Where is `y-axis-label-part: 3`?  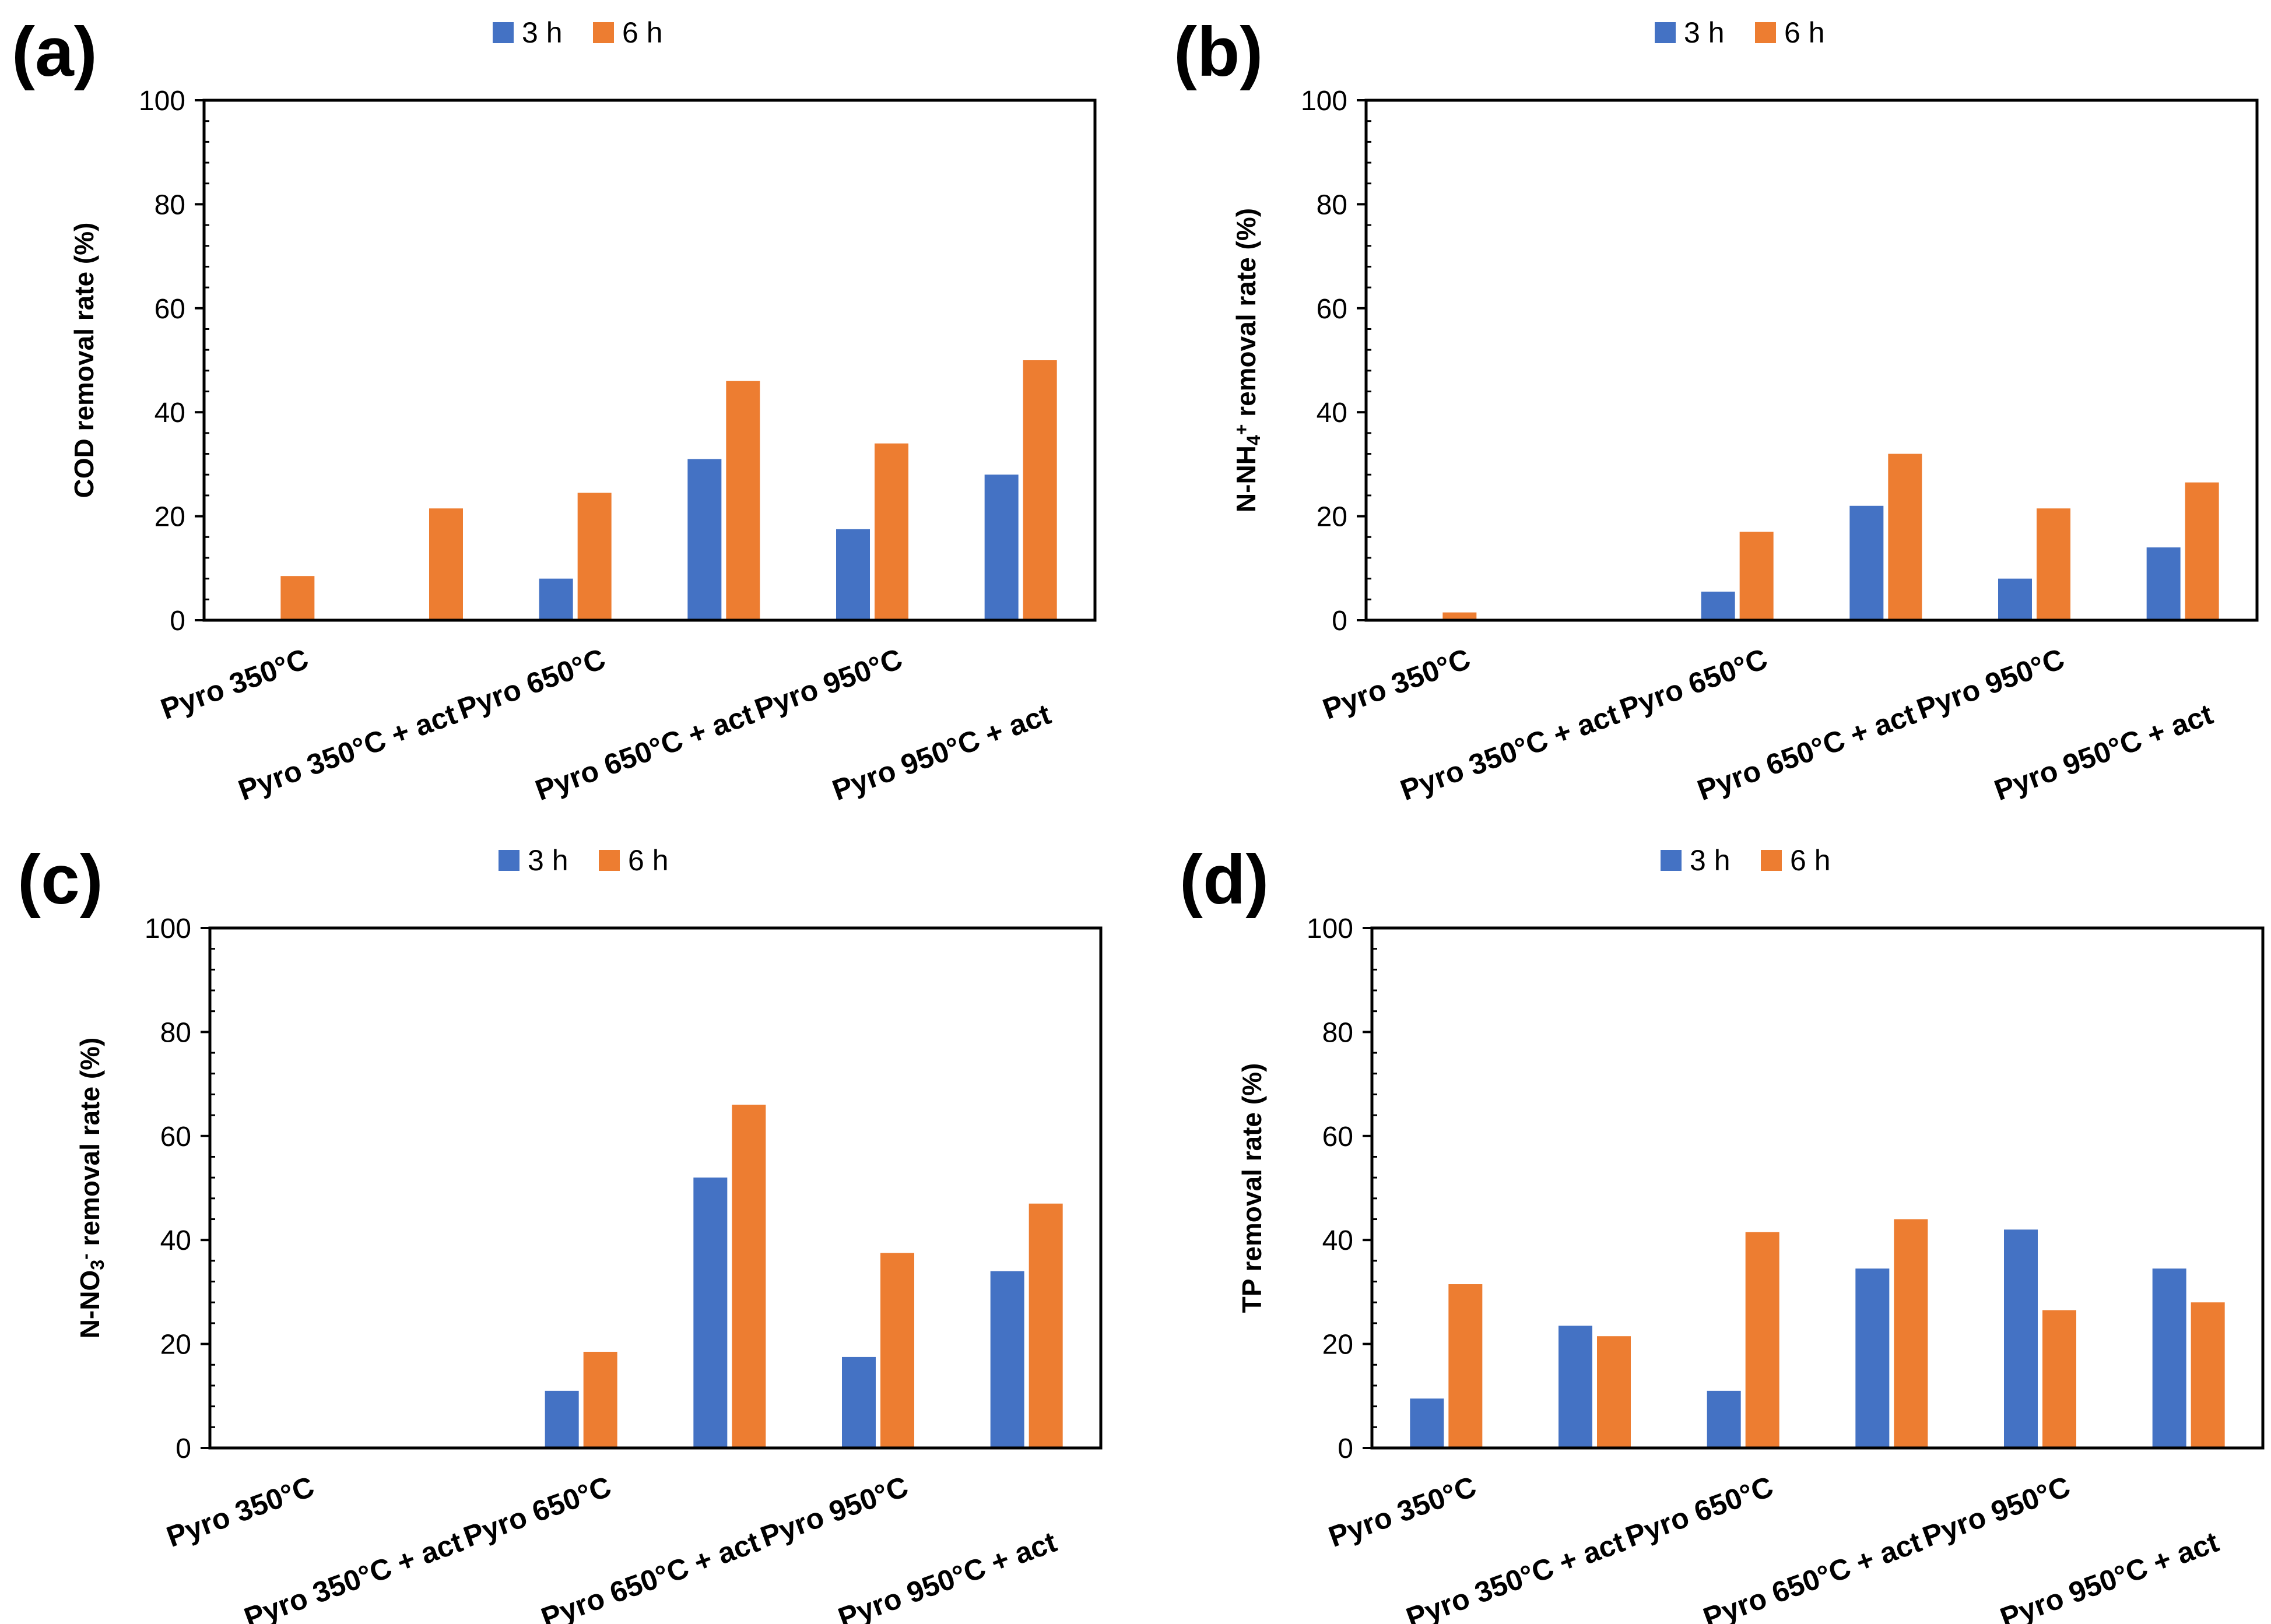 y-axis-label-part: 3 is located at coordinates (98, 1265).